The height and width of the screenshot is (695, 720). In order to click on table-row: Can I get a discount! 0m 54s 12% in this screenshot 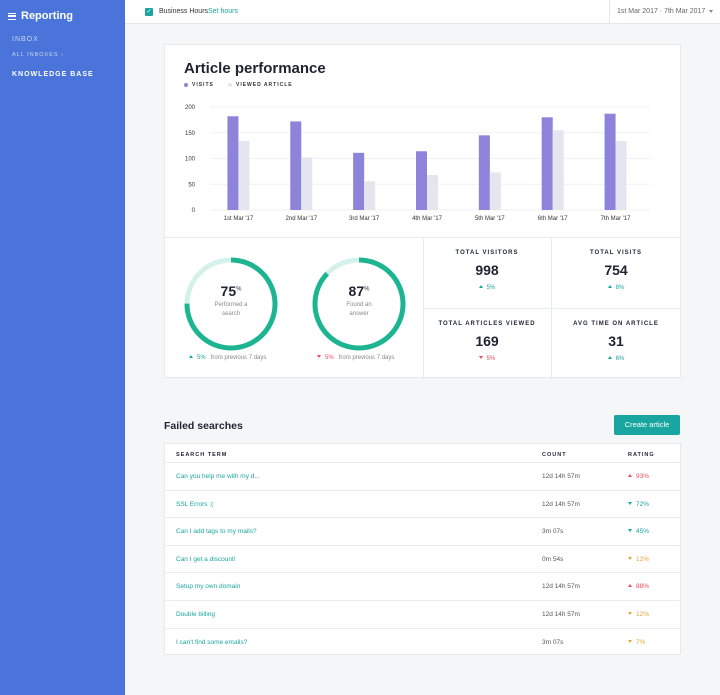, I will do `click(422, 558)`.